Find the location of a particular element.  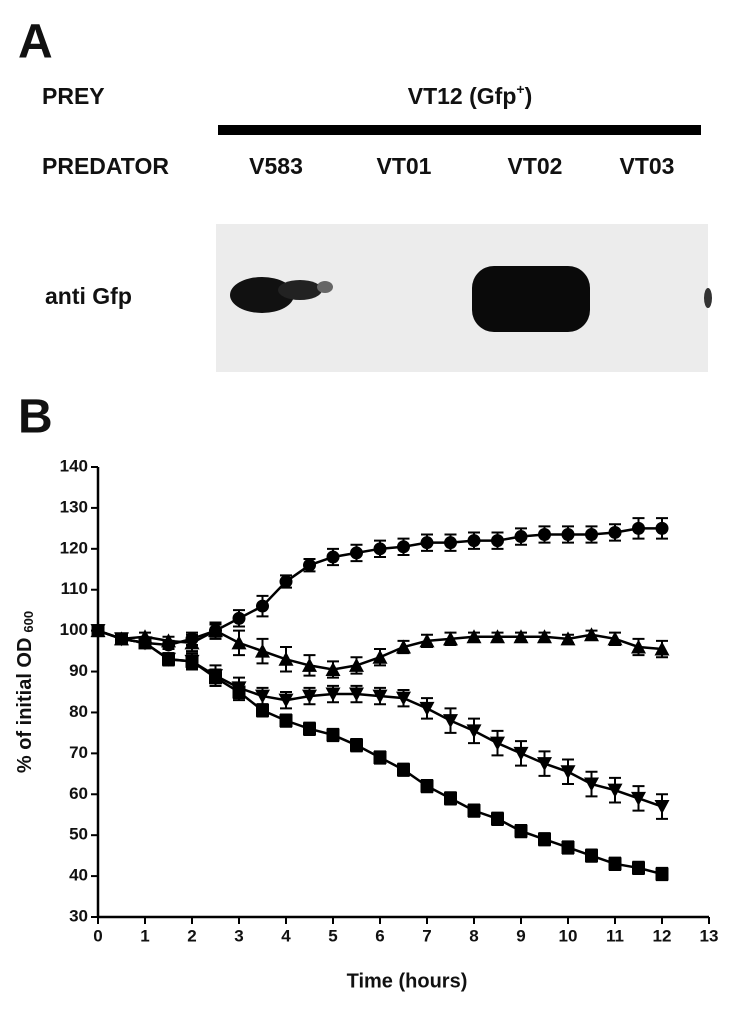

y-tick-label: 90 is located at coordinates (78, 670).